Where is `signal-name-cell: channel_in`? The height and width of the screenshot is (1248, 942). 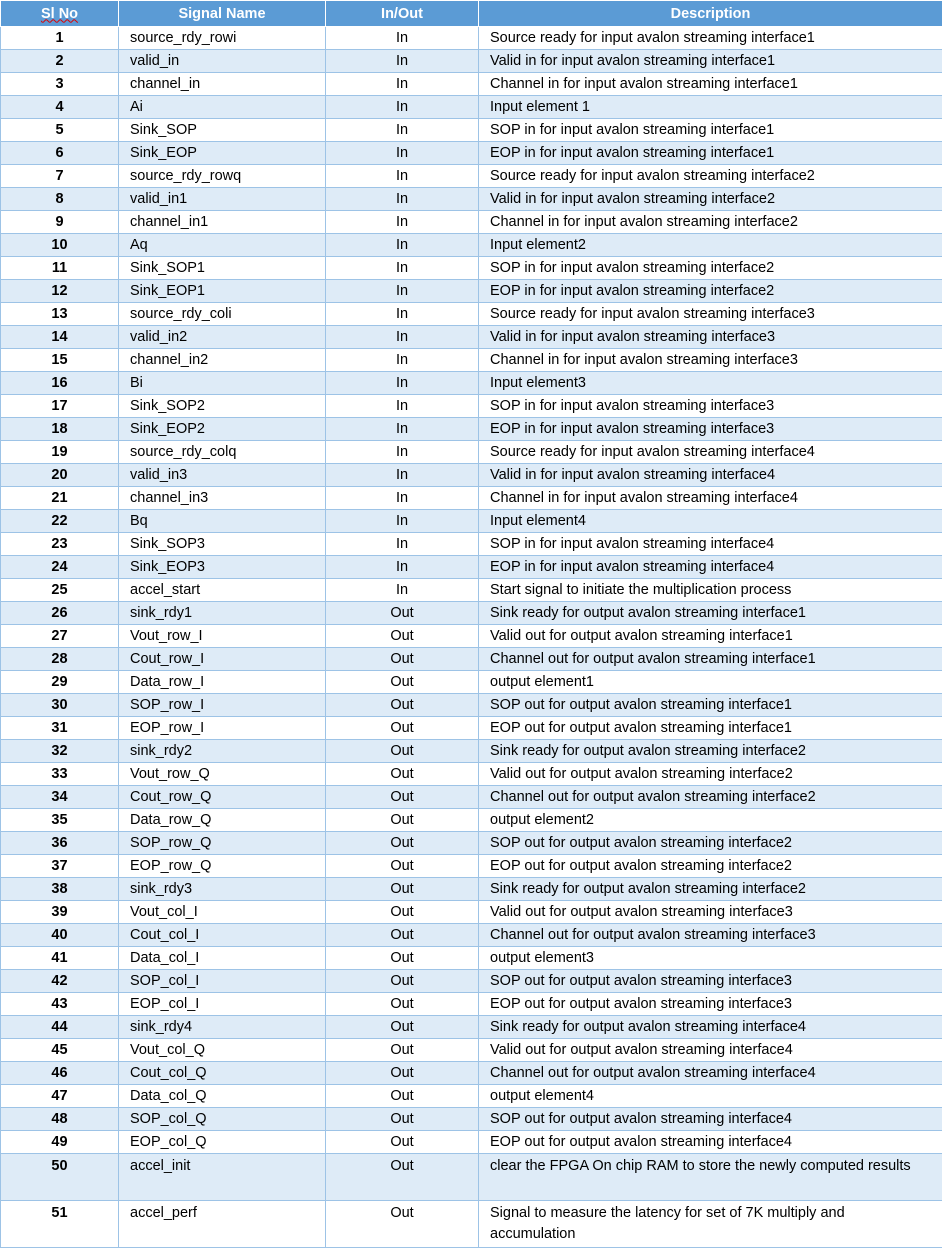 signal-name-cell: channel_in is located at coordinates (222, 84).